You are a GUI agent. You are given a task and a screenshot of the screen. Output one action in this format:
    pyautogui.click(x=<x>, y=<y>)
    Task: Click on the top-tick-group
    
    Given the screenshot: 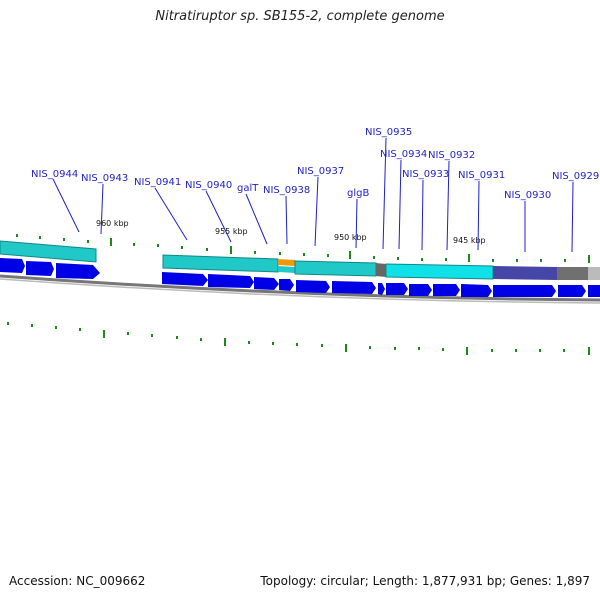 What is the action you would take?
    pyautogui.click(x=303, y=248)
    